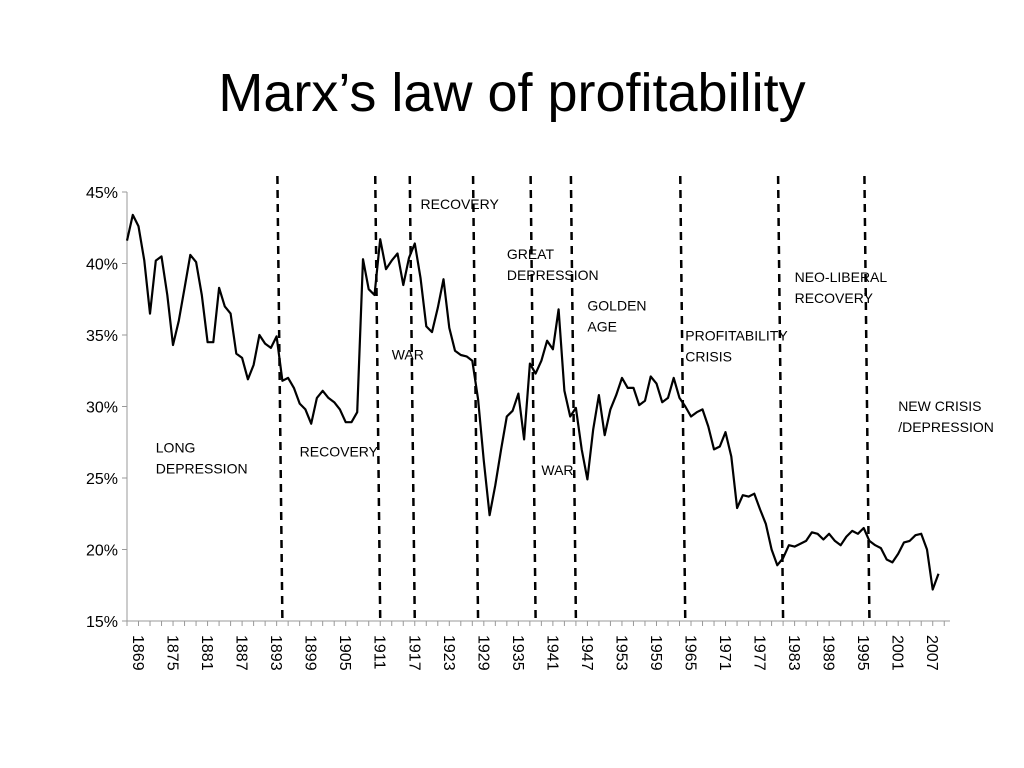  I want to click on y-tick-label: 15%, so click(102, 622).